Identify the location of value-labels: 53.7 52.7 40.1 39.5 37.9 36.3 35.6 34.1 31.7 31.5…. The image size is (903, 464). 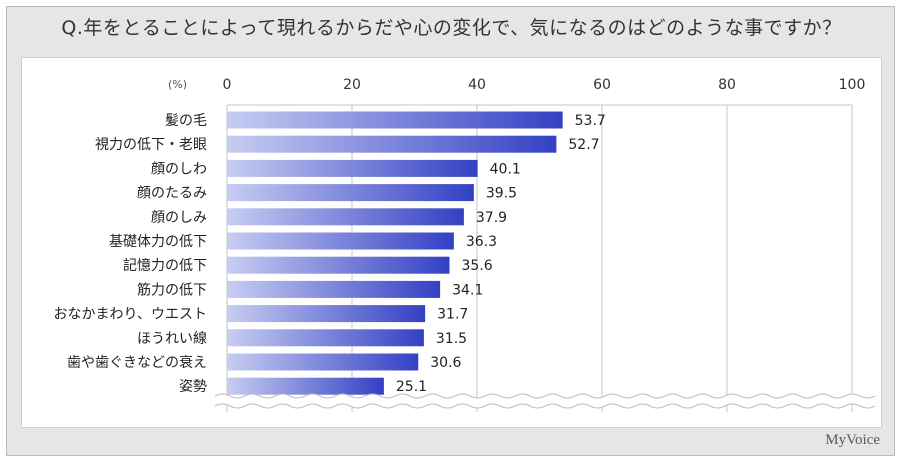
(501, 254).